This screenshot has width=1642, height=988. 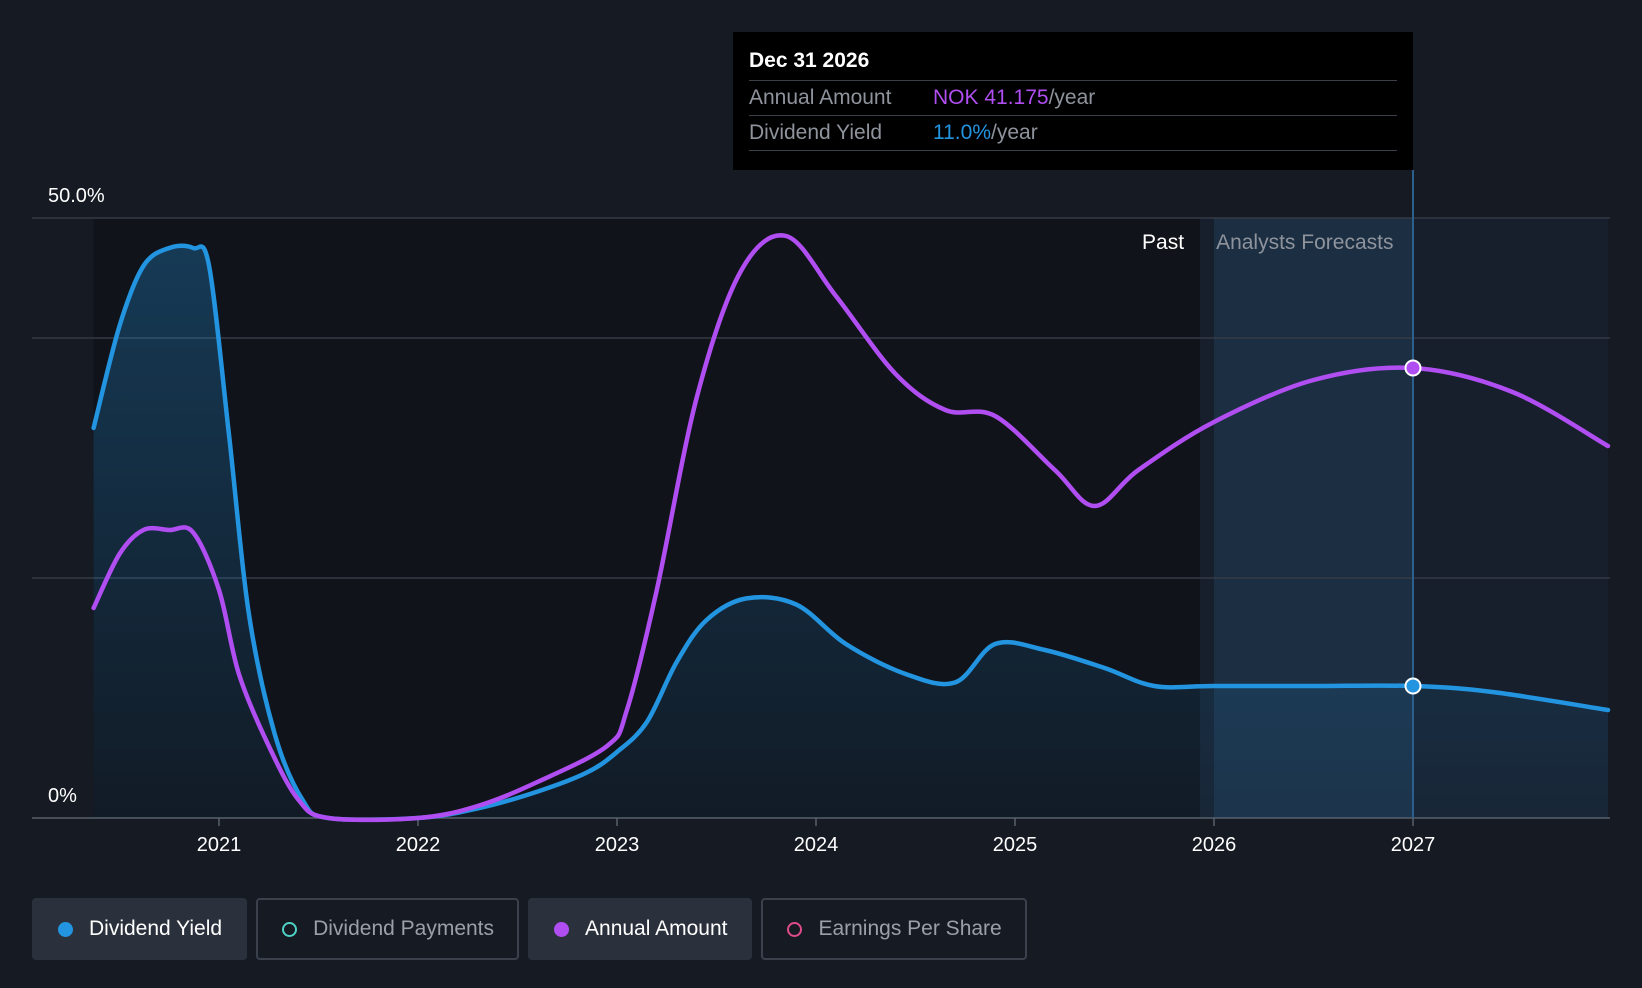 What do you see at coordinates (1163, 242) in the screenshot?
I see `past-region-label: Past` at bounding box center [1163, 242].